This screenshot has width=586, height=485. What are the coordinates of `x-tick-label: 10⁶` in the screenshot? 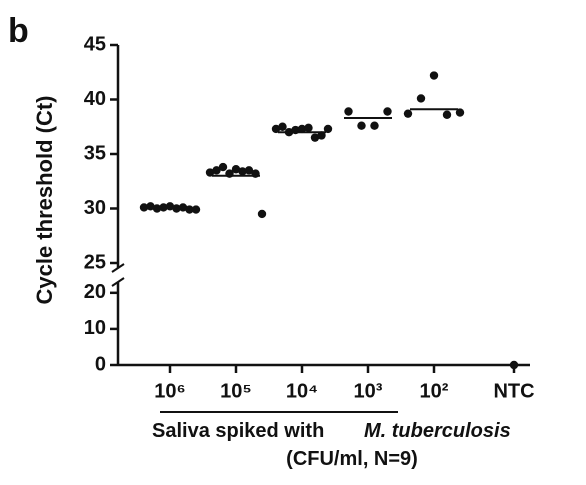 It's located at (169, 391).